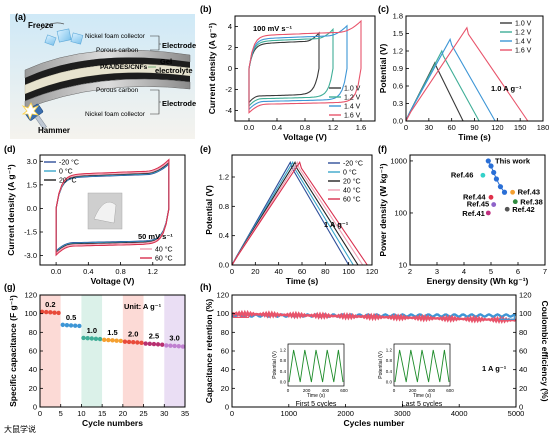 The width and height of the screenshot is (554, 438). Describe the element at coordinates (545, 350) in the screenshot. I see `chart-h-ylabel-right: Coulombic efficiency (%)` at that location.